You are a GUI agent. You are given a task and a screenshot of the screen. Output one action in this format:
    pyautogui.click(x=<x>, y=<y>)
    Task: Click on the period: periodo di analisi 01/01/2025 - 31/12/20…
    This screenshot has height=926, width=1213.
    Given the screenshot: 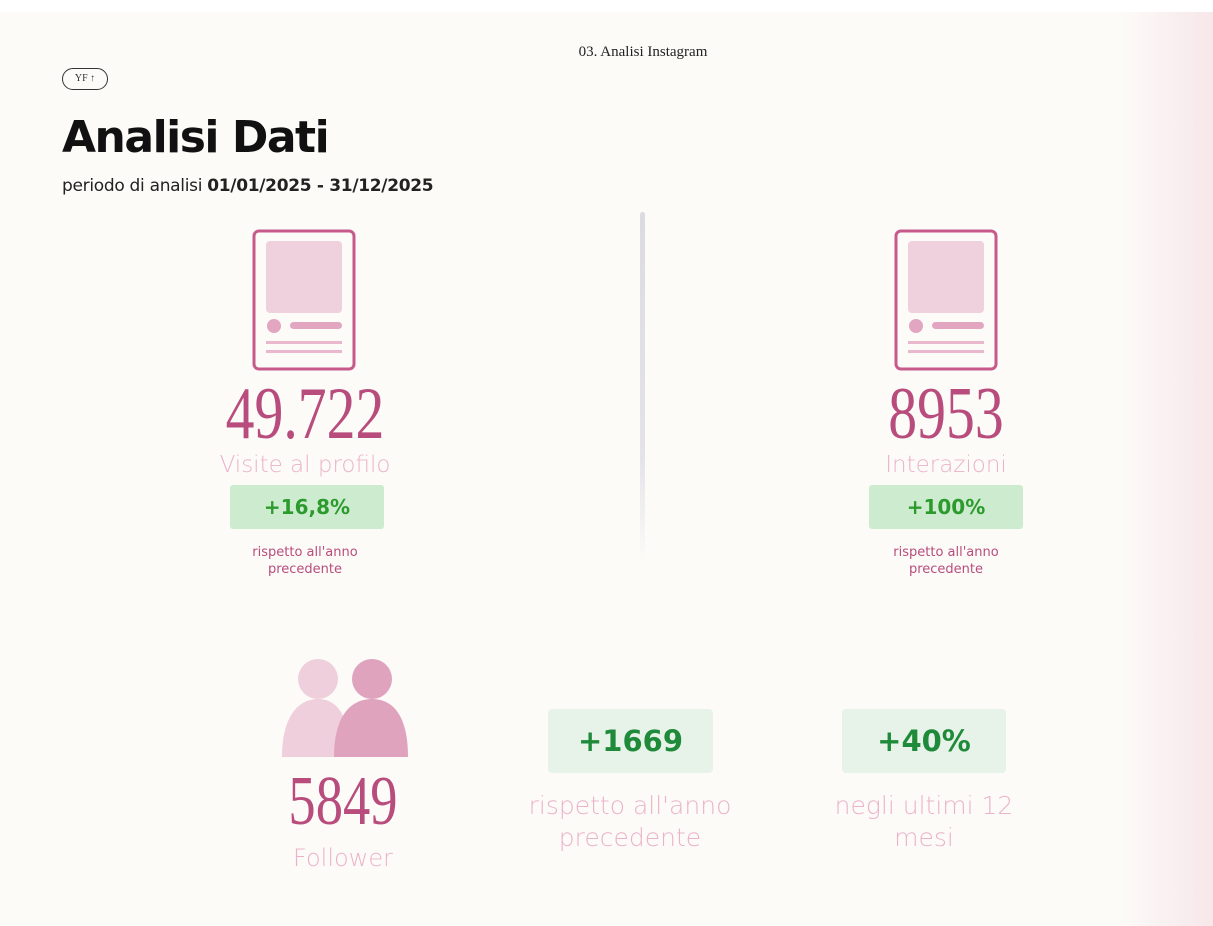 What is the action you would take?
    pyautogui.click(x=248, y=186)
    